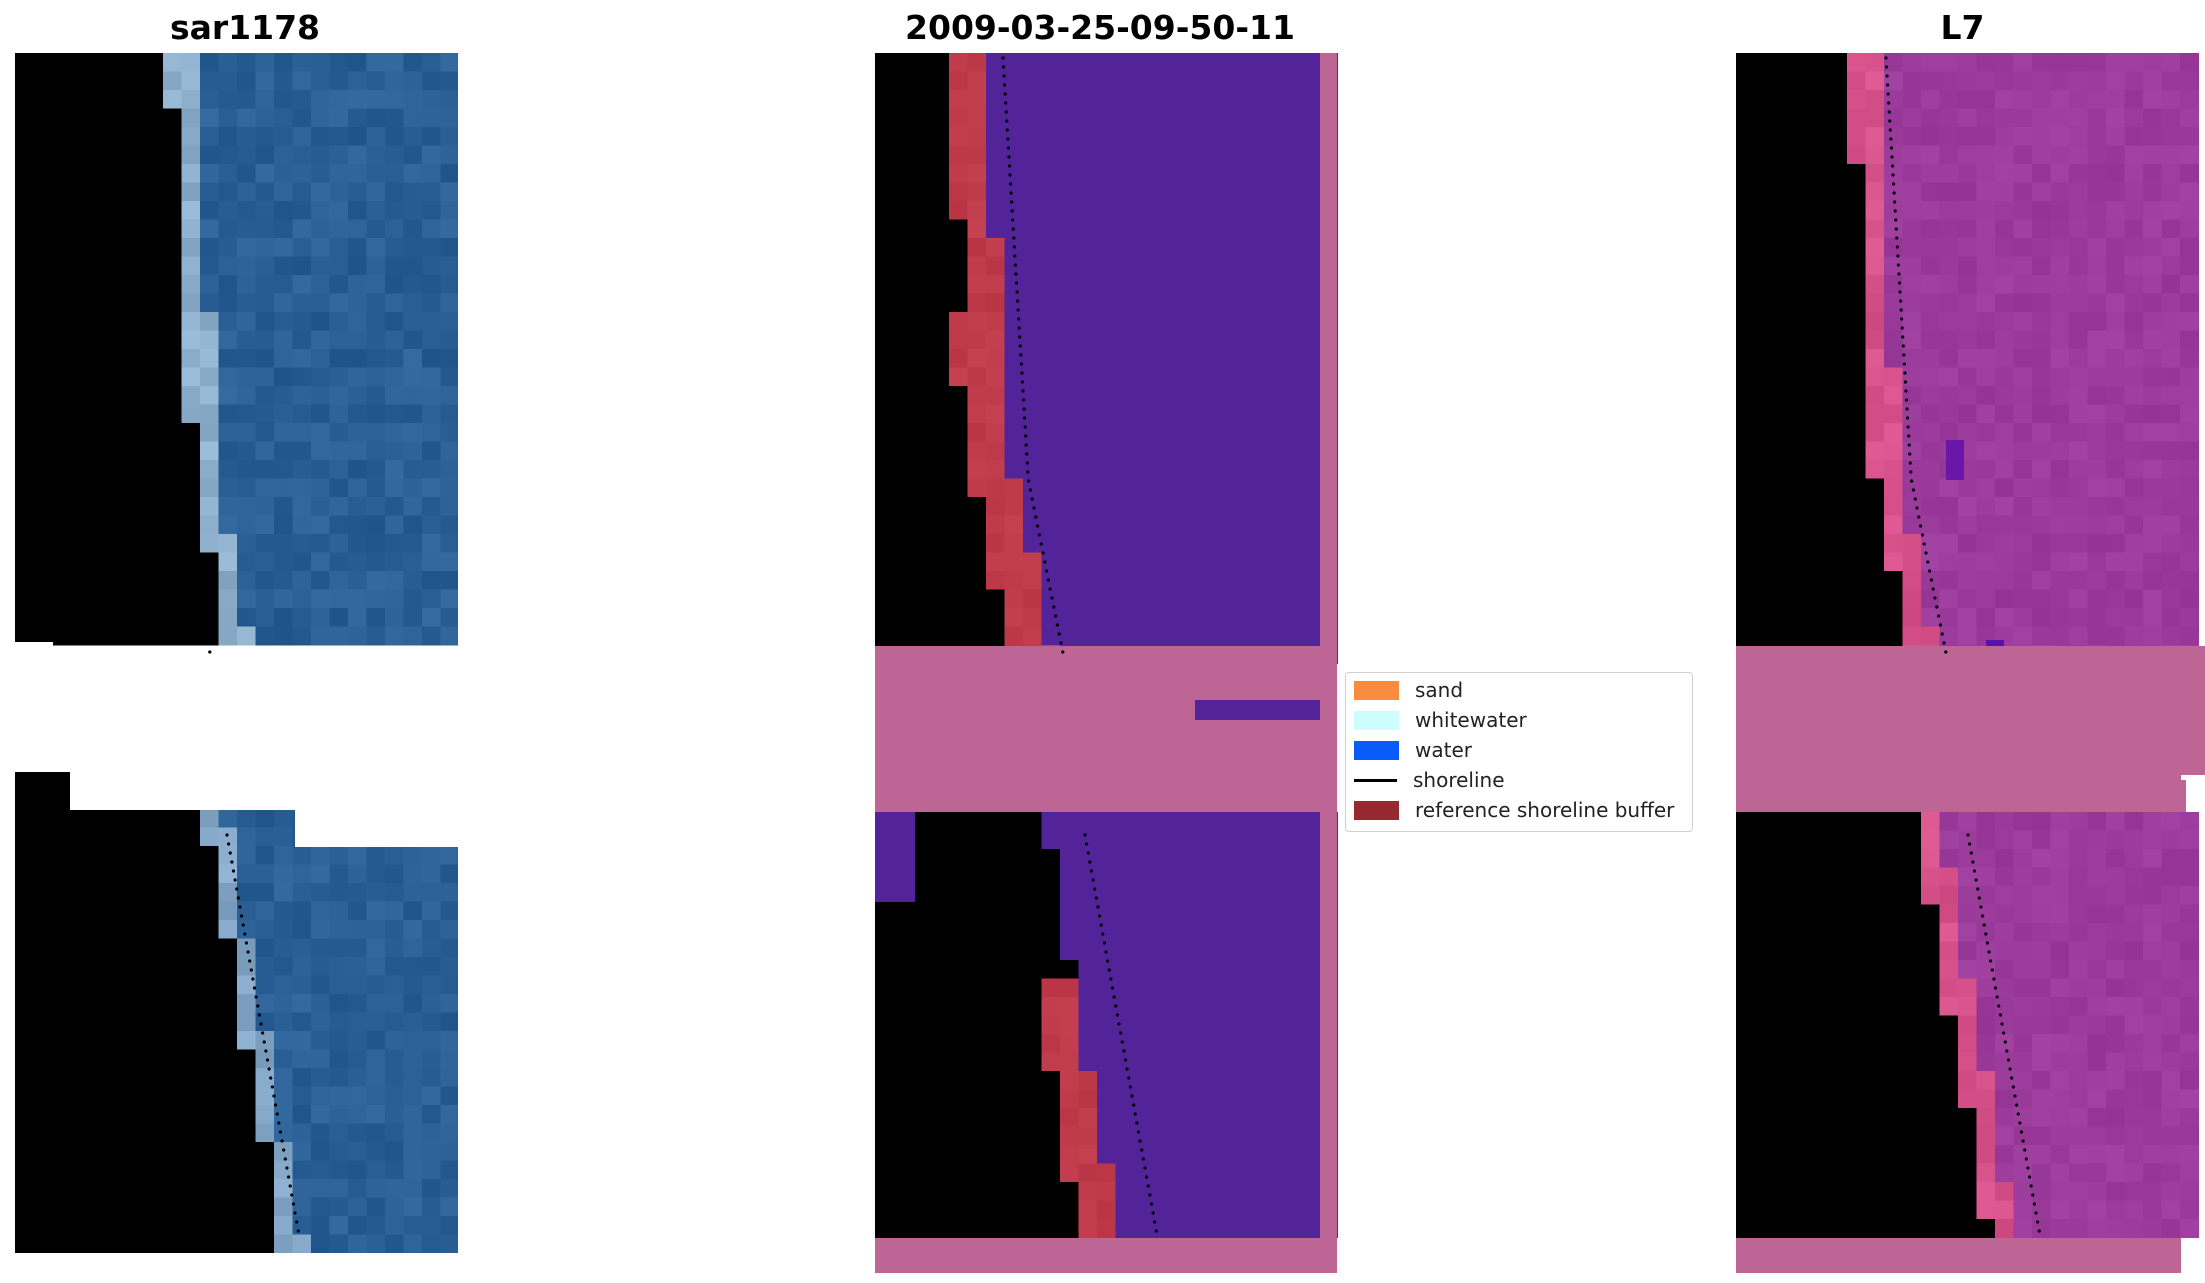  I want to click on legend-sand-swatch, so click(1376, 690).